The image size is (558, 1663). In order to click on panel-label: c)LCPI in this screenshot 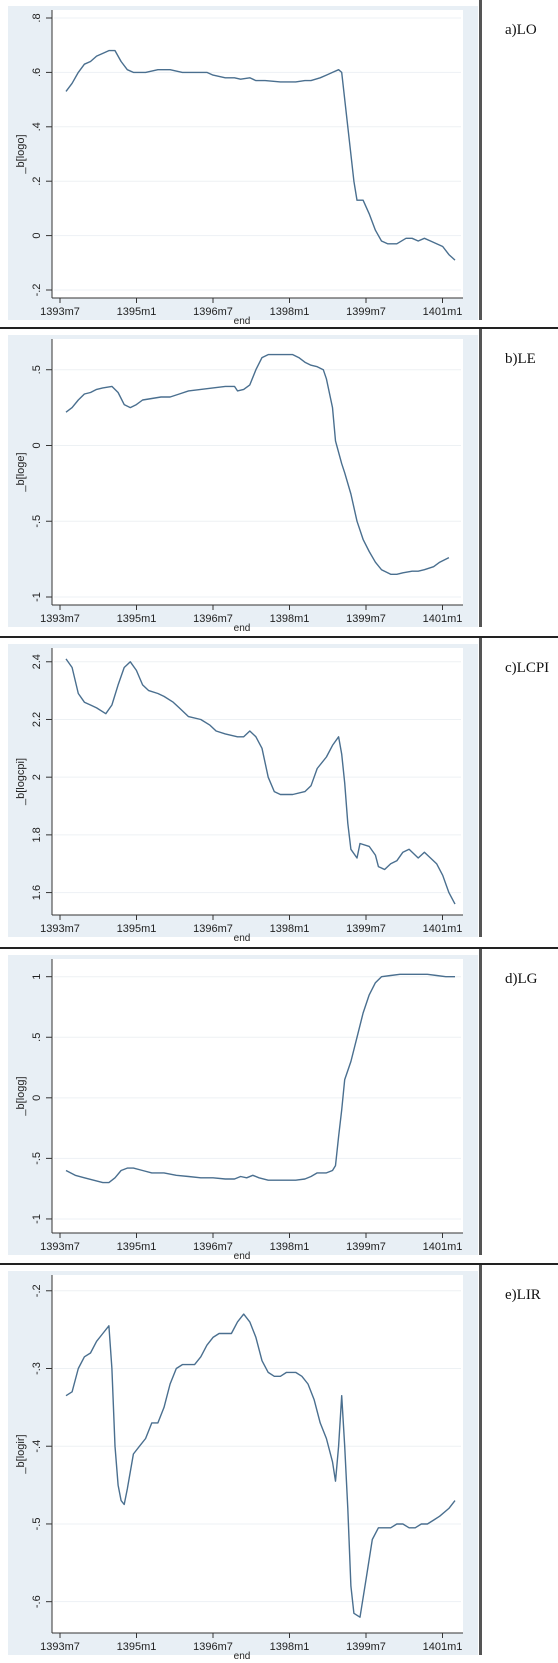, I will do `click(527, 668)`.